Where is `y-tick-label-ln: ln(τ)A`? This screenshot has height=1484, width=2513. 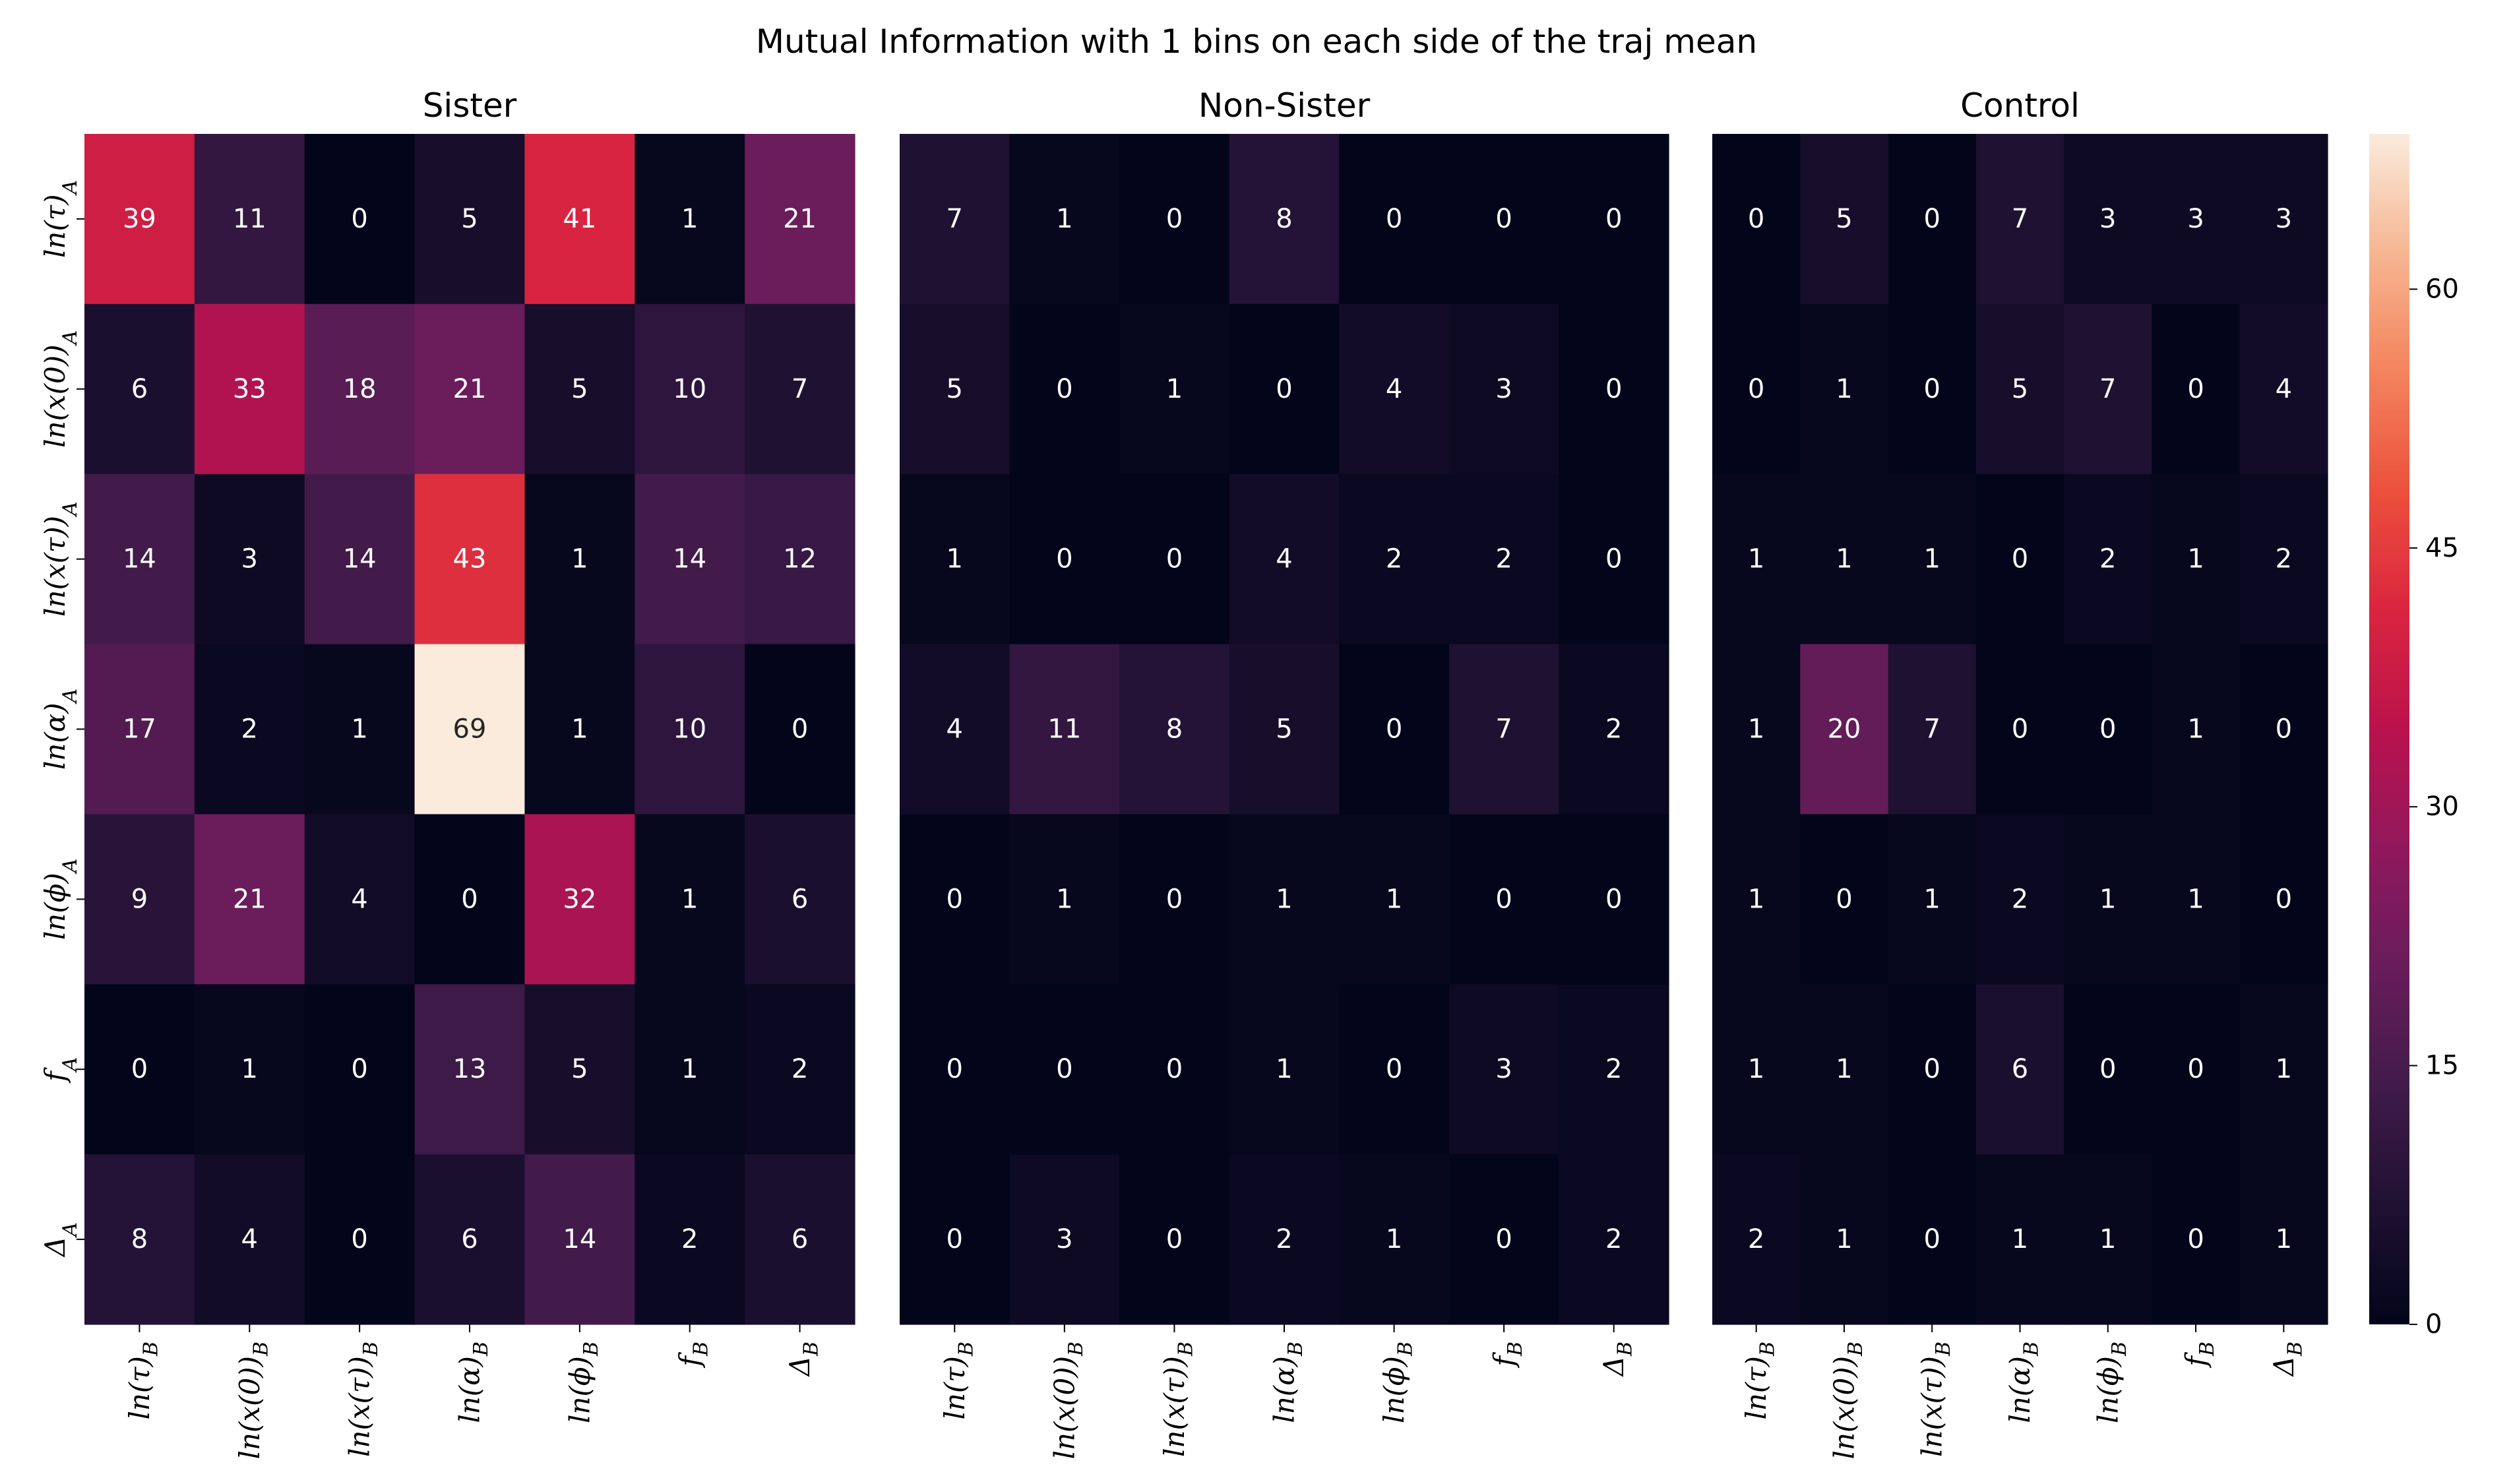 y-tick-label-ln: ln(τ)A is located at coordinates (61, 219).